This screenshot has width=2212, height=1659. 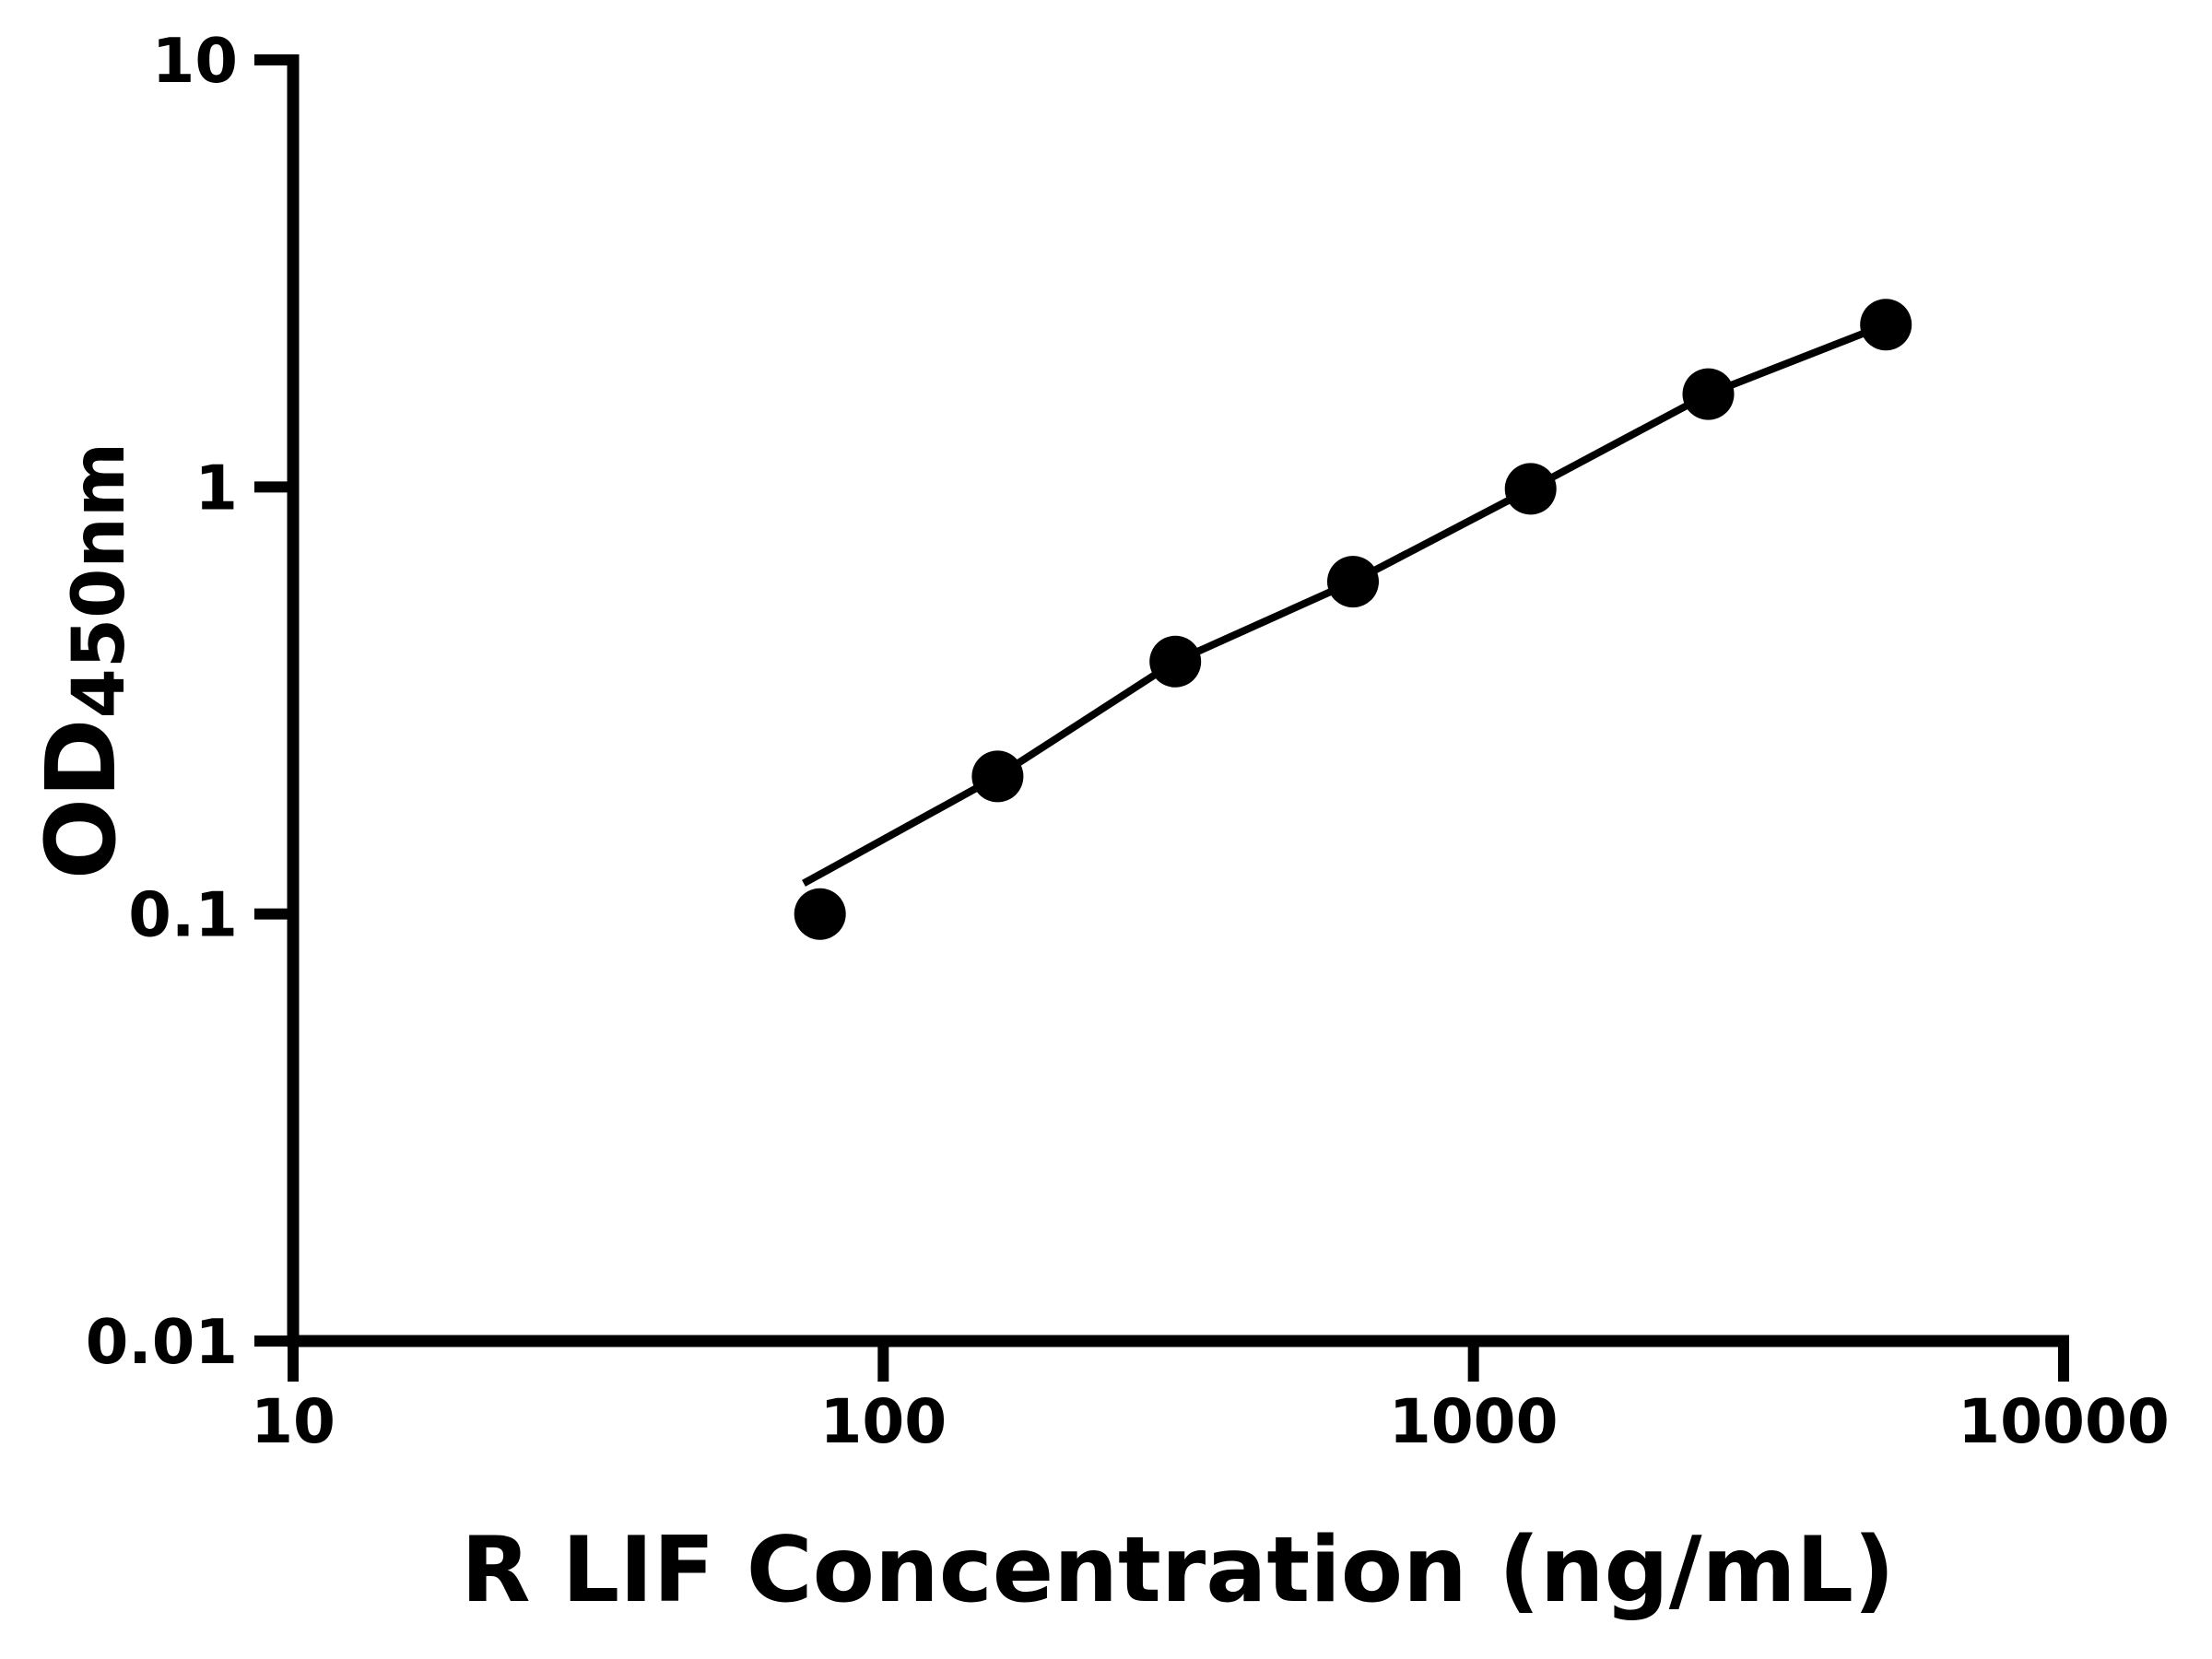 I want to click on y-axis-title-sub: 450nm, so click(x=99, y=580).